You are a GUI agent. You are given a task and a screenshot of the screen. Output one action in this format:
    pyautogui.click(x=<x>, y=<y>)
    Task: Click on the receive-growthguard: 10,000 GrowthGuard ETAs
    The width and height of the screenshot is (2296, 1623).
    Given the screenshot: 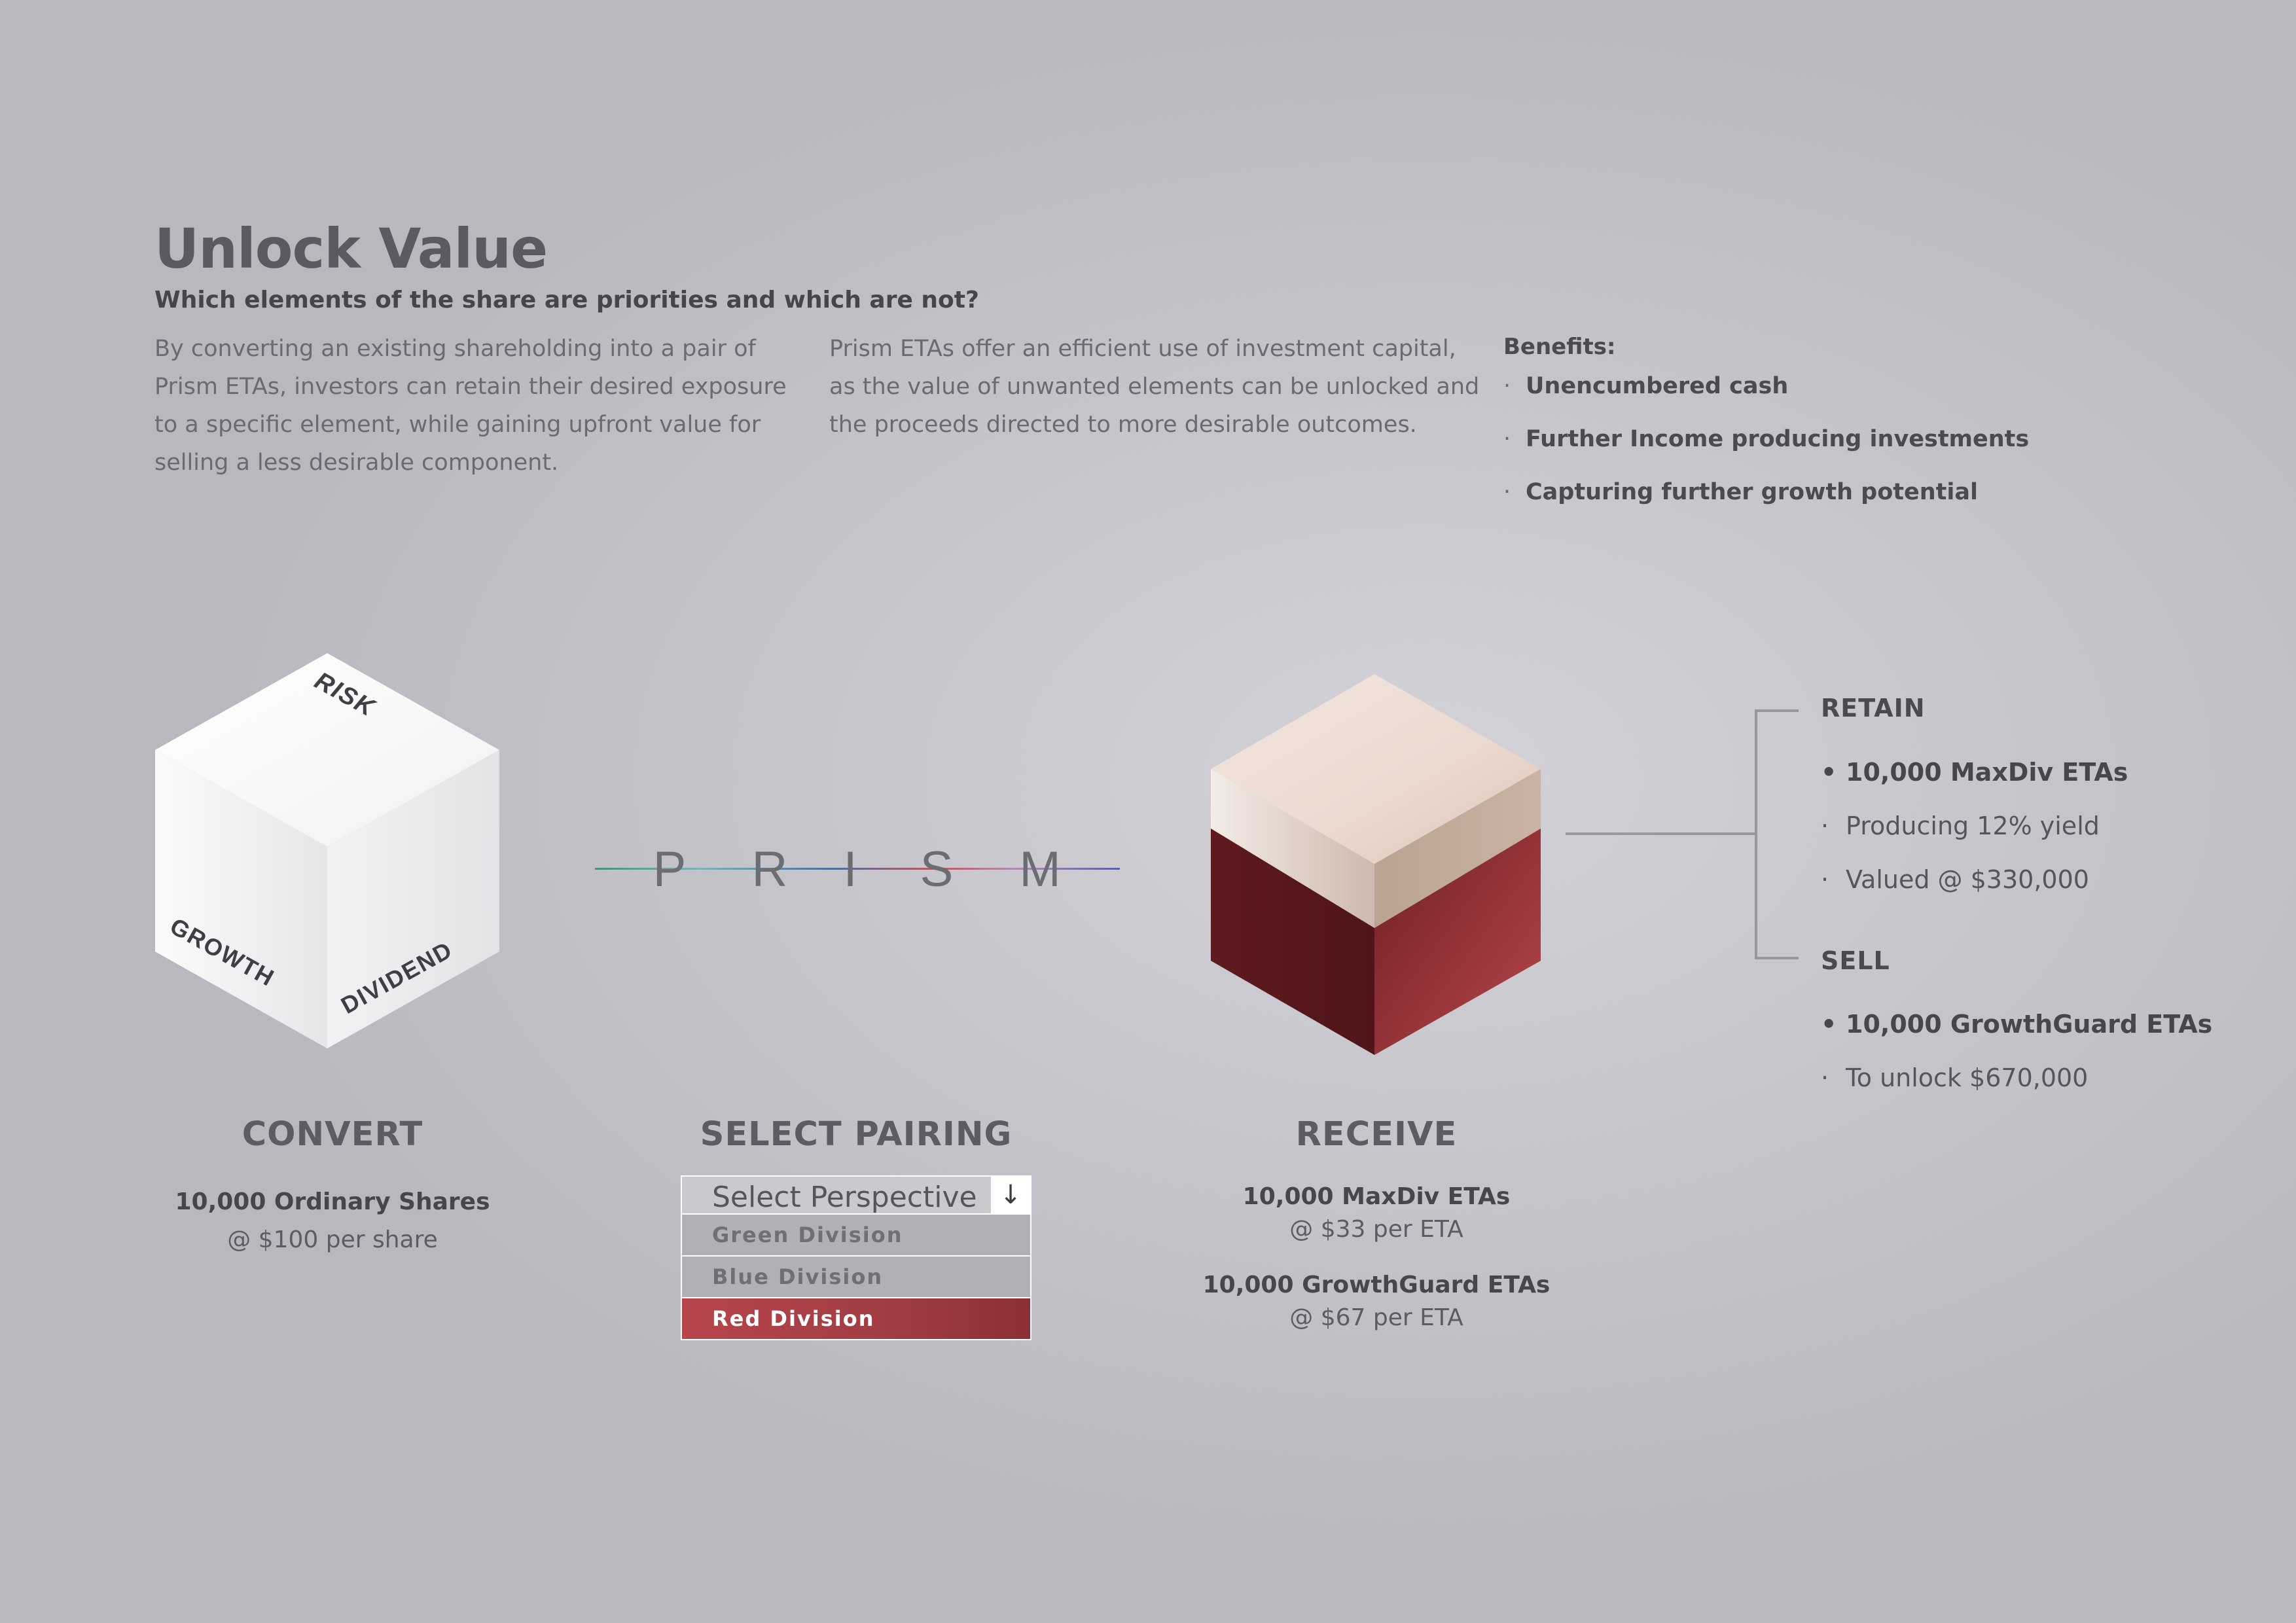 What is the action you would take?
    pyautogui.click(x=1376, y=1285)
    